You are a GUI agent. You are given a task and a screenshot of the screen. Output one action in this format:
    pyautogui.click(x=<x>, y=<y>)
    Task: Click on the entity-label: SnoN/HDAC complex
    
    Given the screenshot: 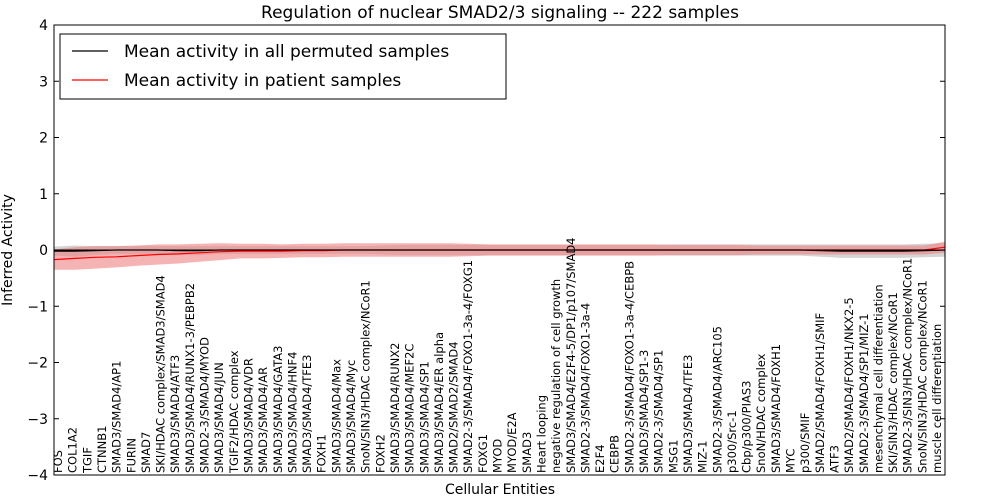 What is the action you would take?
    pyautogui.click(x=761, y=413)
    